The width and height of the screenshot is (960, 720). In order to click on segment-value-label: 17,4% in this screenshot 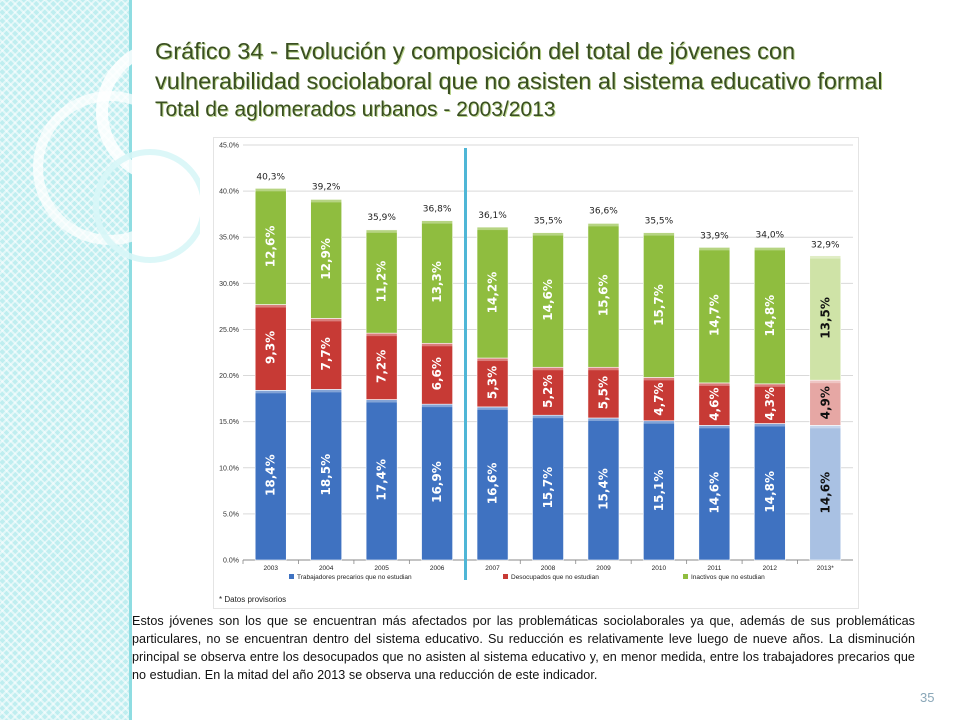, I will do `click(382, 480)`.